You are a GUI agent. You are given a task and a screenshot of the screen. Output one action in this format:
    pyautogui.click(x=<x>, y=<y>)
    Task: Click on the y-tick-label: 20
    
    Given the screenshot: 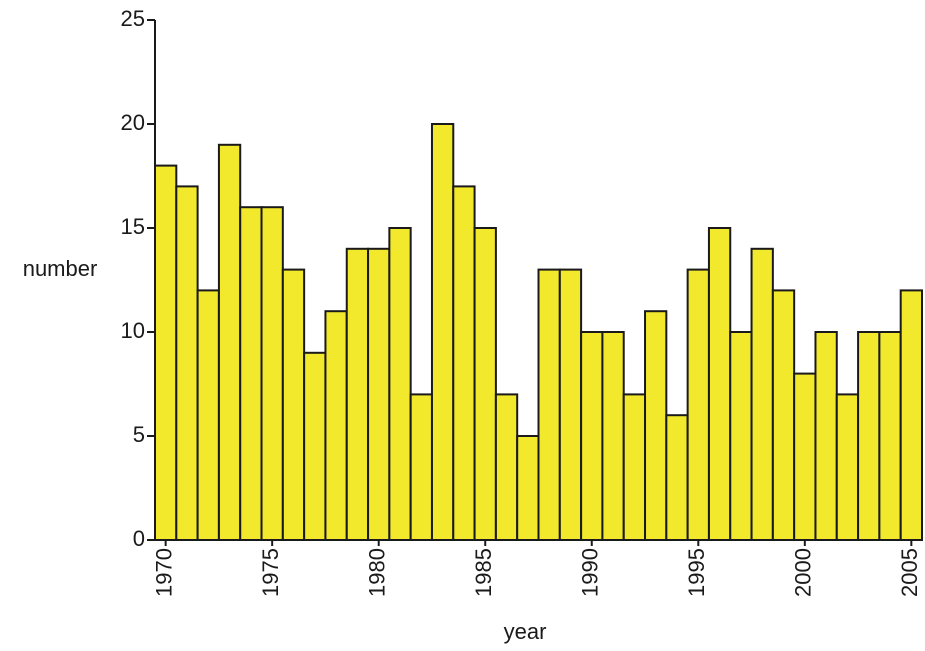 What is the action you would take?
    pyautogui.click(x=133, y=122)
    